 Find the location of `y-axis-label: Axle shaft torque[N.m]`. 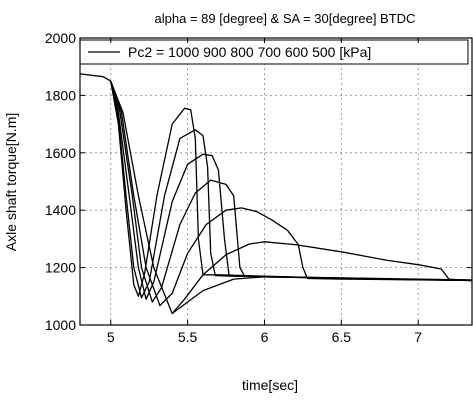

y-axis-label: Axle shaft torque[N.m] is located at coordinates (11, 182).